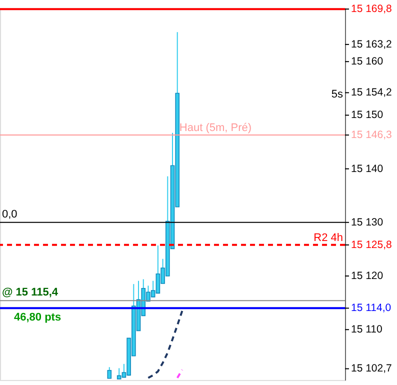 The image size is (397, 385). What do you see at coordinates (371, 244) in the screenshot?
I see `y-tick-label: 15 125,8` at bounding box center [371, 244].